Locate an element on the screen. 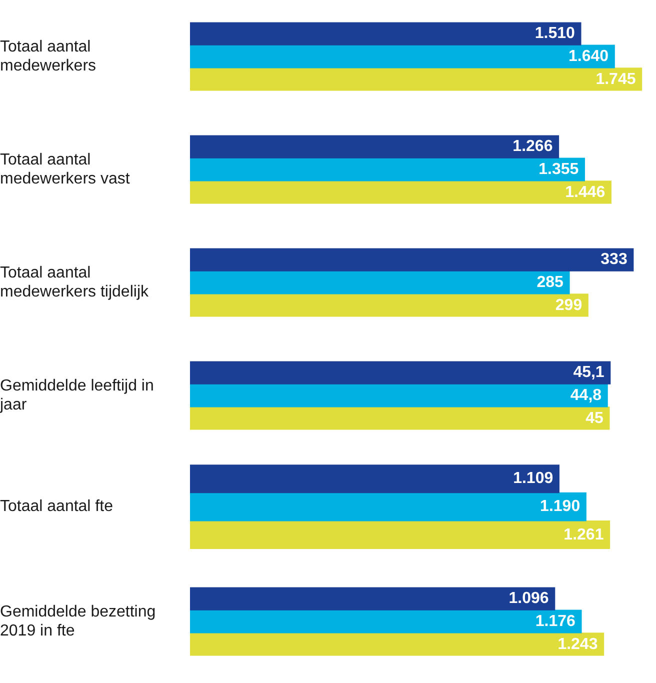 The width and height of the screenshot is (656, 683). y-tick-label: Gemiddelde bezetting 2019 in fte is located at coordinates (78, 621).